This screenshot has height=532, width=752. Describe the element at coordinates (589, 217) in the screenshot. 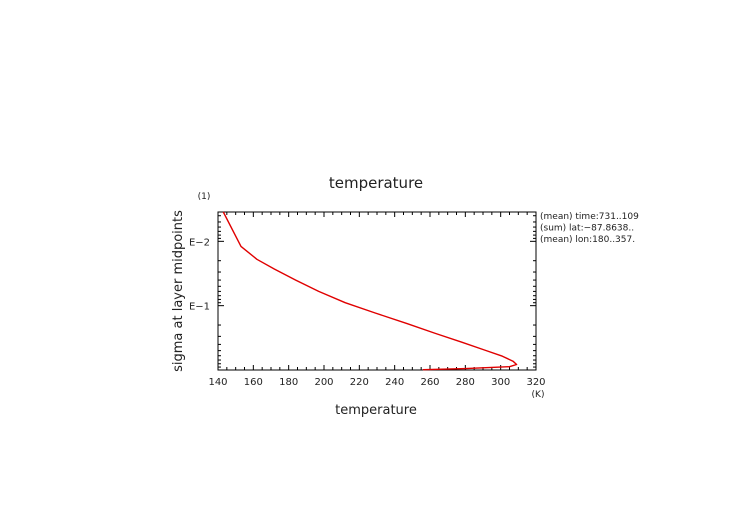

I see `dimension-note: (mean) time:731..109` at that location.